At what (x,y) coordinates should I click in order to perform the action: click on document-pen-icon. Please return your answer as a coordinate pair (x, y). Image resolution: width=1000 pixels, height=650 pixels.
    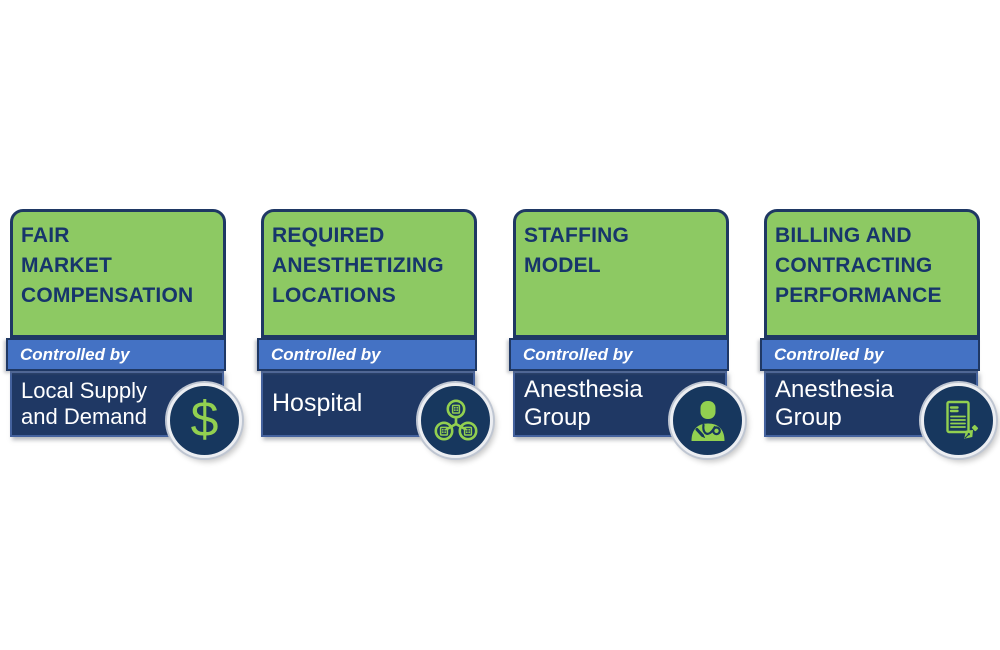
    Looking at the image, I should click on (958, 420).